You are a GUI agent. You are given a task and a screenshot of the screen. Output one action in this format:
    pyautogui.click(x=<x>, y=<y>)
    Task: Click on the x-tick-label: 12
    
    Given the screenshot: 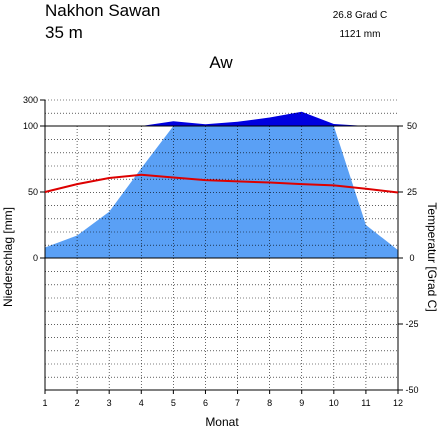 What is the action you would take?
    pyautogui.click(x=398, y=403)
    